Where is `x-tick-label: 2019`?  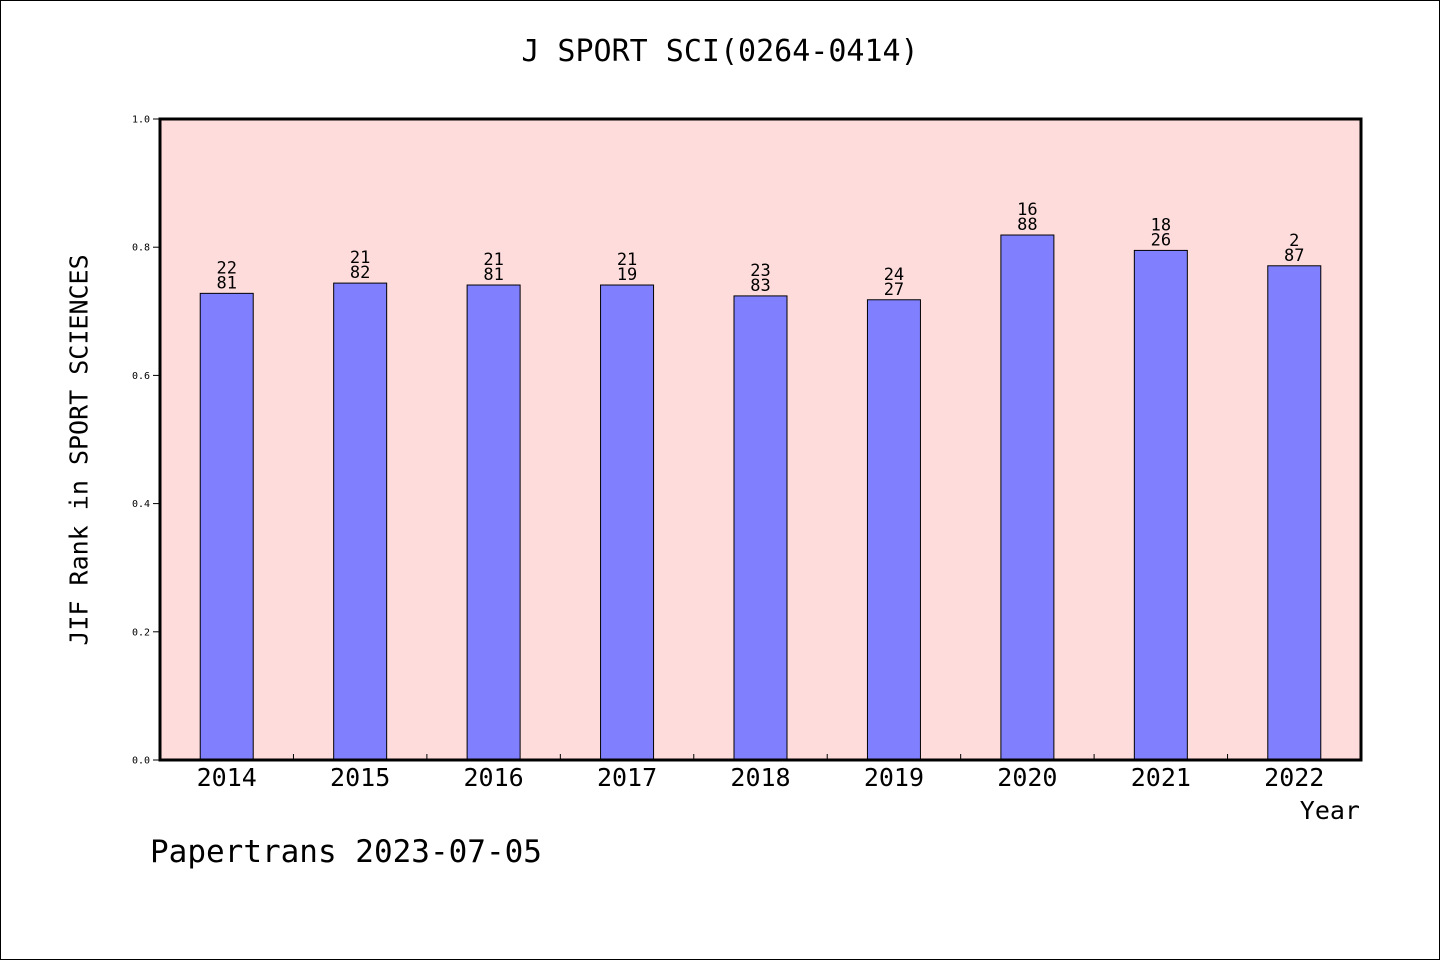
x-tick-label: 2019 is located at coordinates (894, 777).